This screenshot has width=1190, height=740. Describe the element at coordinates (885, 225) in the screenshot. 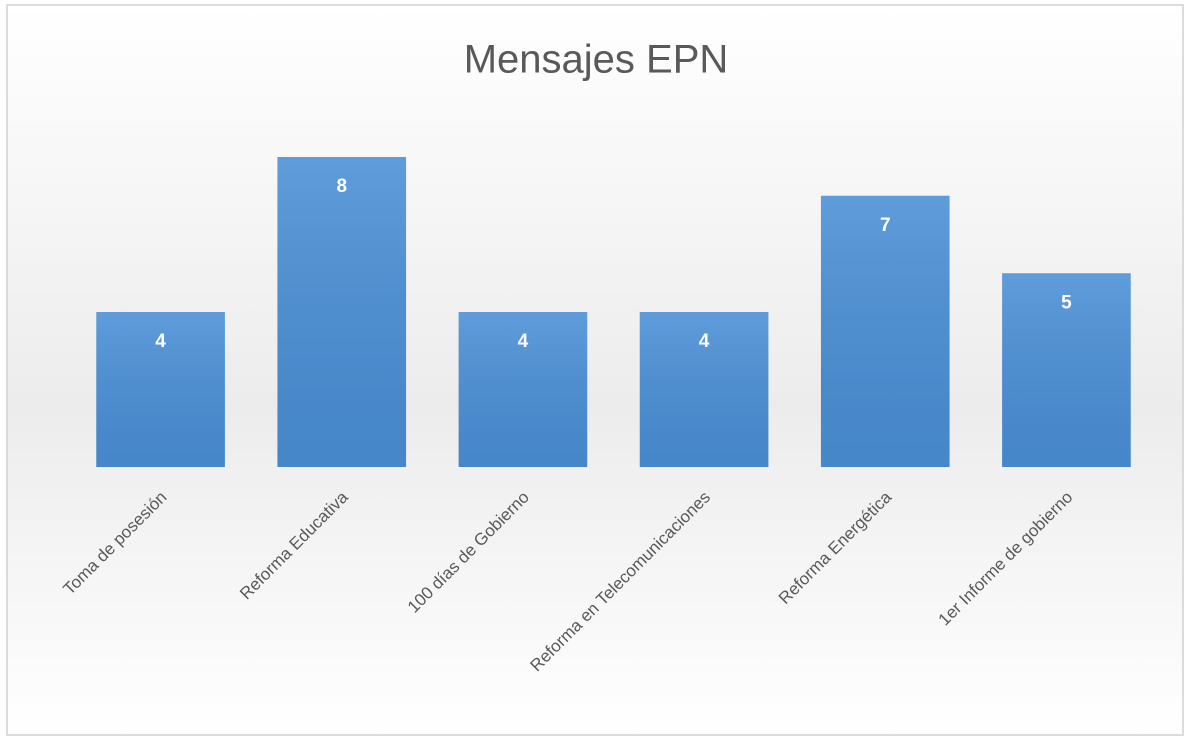

I see `data-label: 7` at that location.